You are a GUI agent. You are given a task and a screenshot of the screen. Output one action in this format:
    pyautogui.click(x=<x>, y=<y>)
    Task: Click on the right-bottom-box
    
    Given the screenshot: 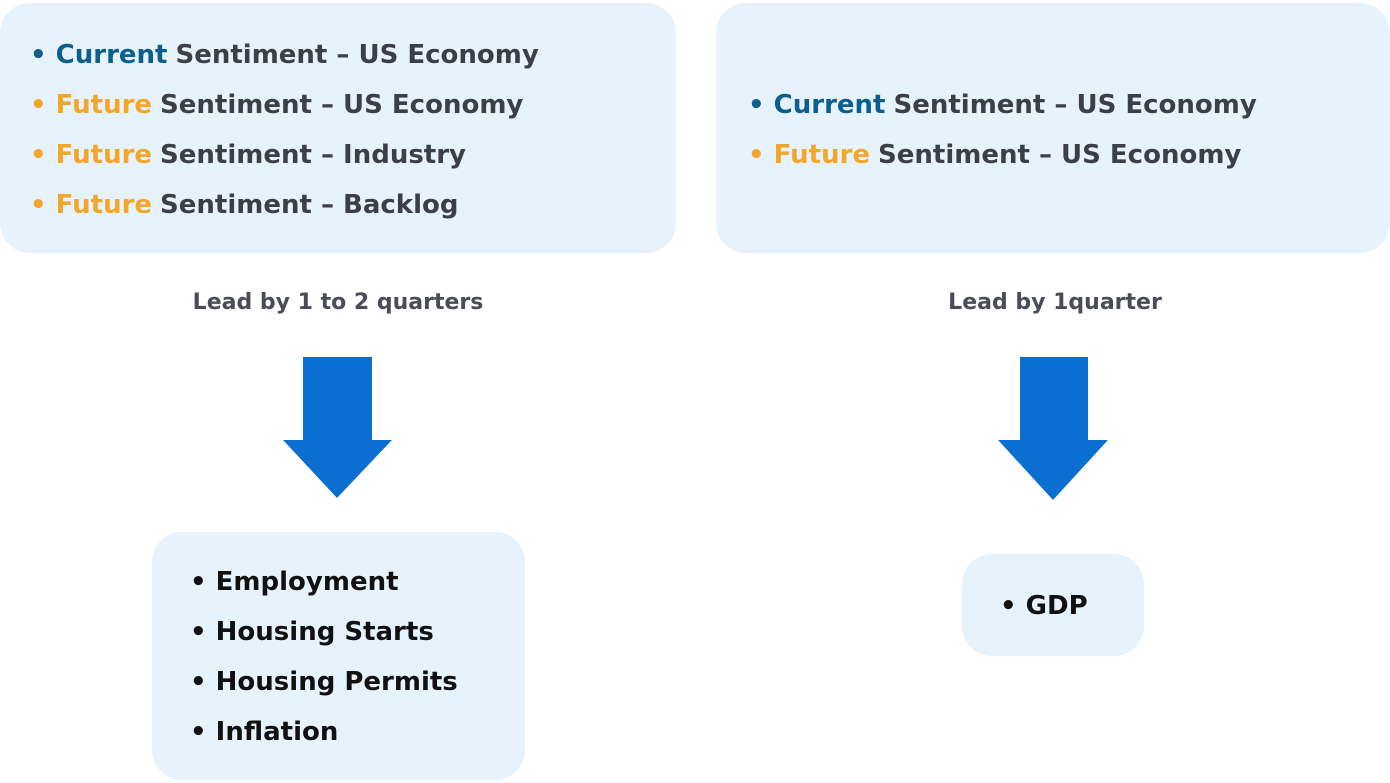 What is the action you would take?
    pyautogui.click(x=1053, y=605)
    